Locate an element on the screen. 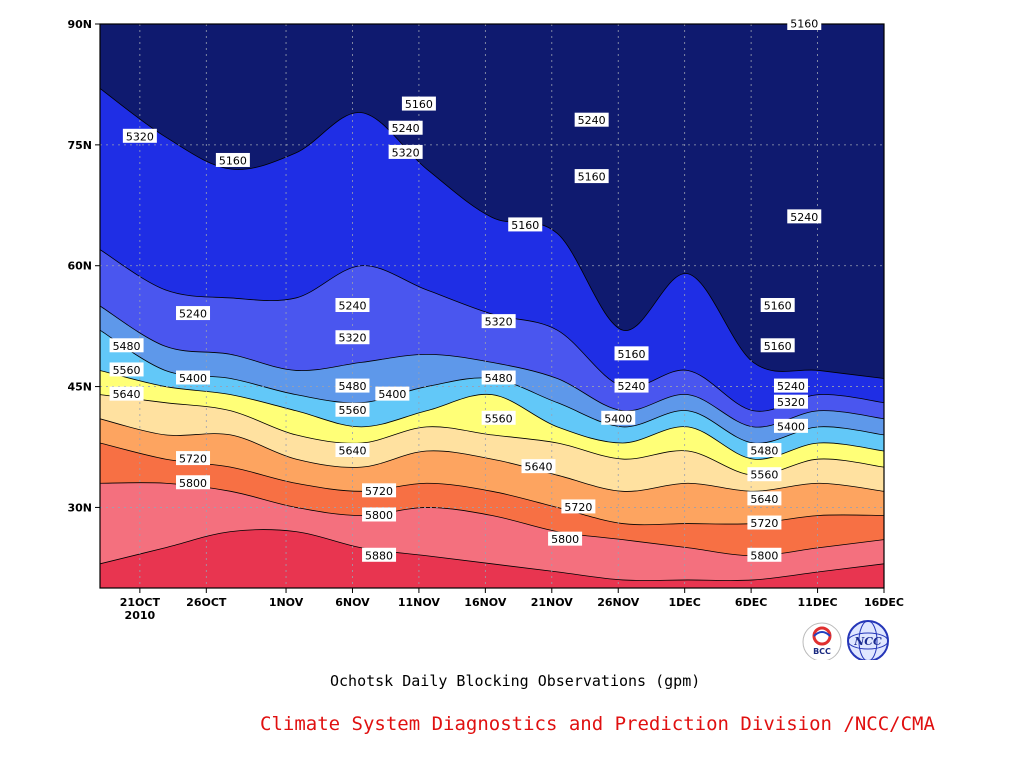 Image resolution: width=1024 pixels, height=768 pixels. y-tick-label: 75N is located at coordinates (79, 145).